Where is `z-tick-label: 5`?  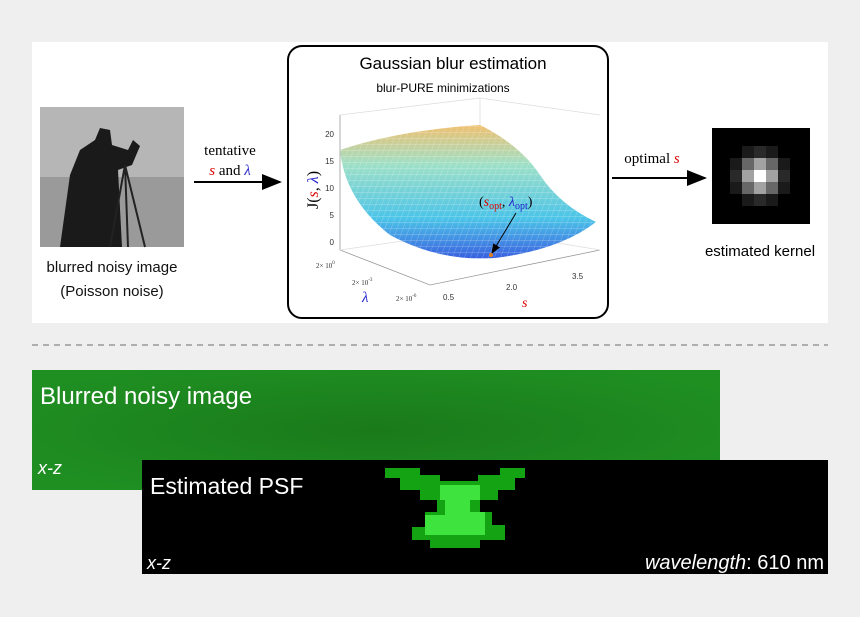
z-tick-label: 5 is located at coordinates (332, 215).